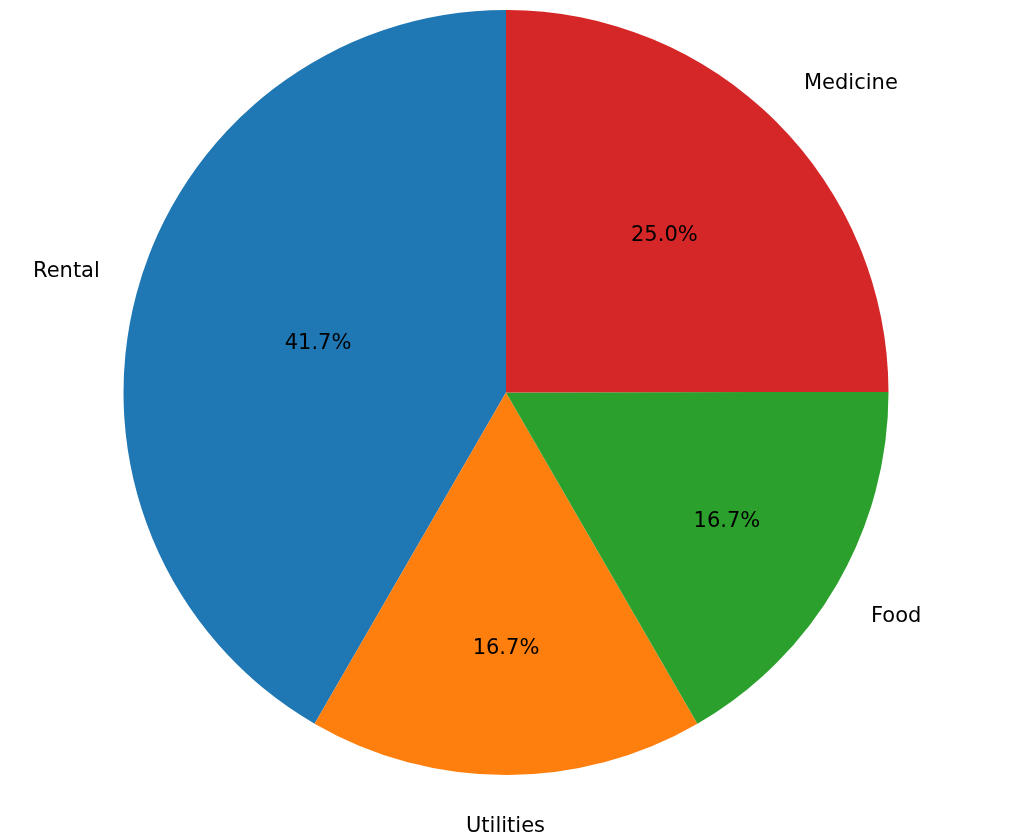  Describe the element at coordinates (896, 615) in the screenshot. I see `slice-label: Food` at that location.